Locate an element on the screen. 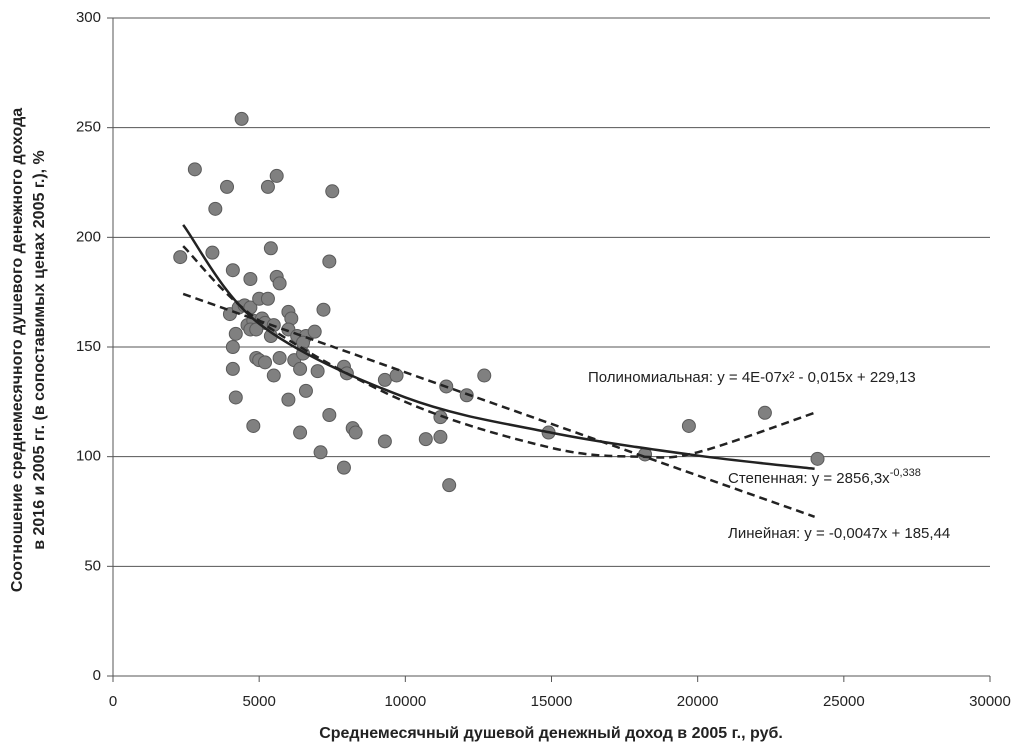 Image resolution: width=1020 pixels, height=750 pixels. x-tick-label: 30000 is located at coordinates (990, 701).